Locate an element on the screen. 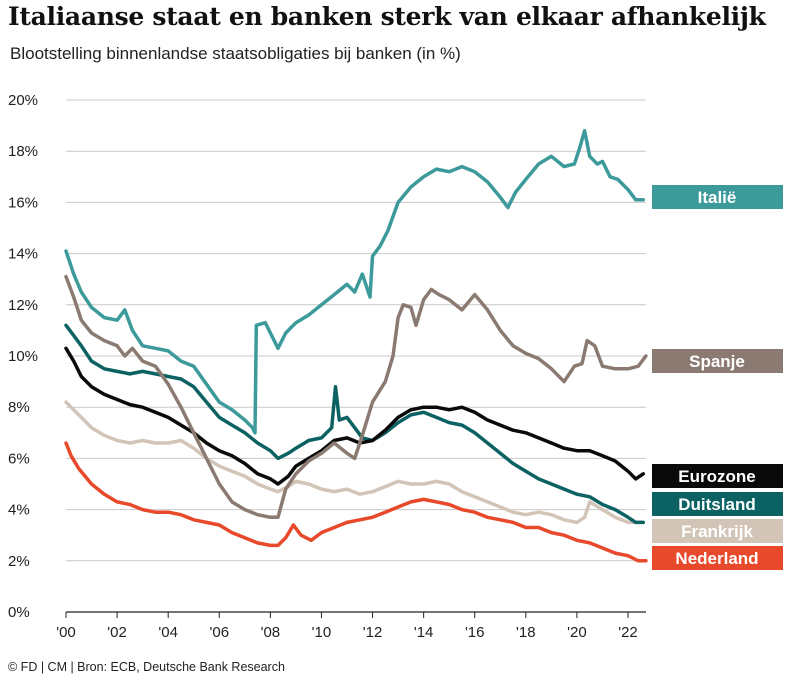 The image size is (788, 680). x-tick-label: '20 is located at coordinates (577, 632).